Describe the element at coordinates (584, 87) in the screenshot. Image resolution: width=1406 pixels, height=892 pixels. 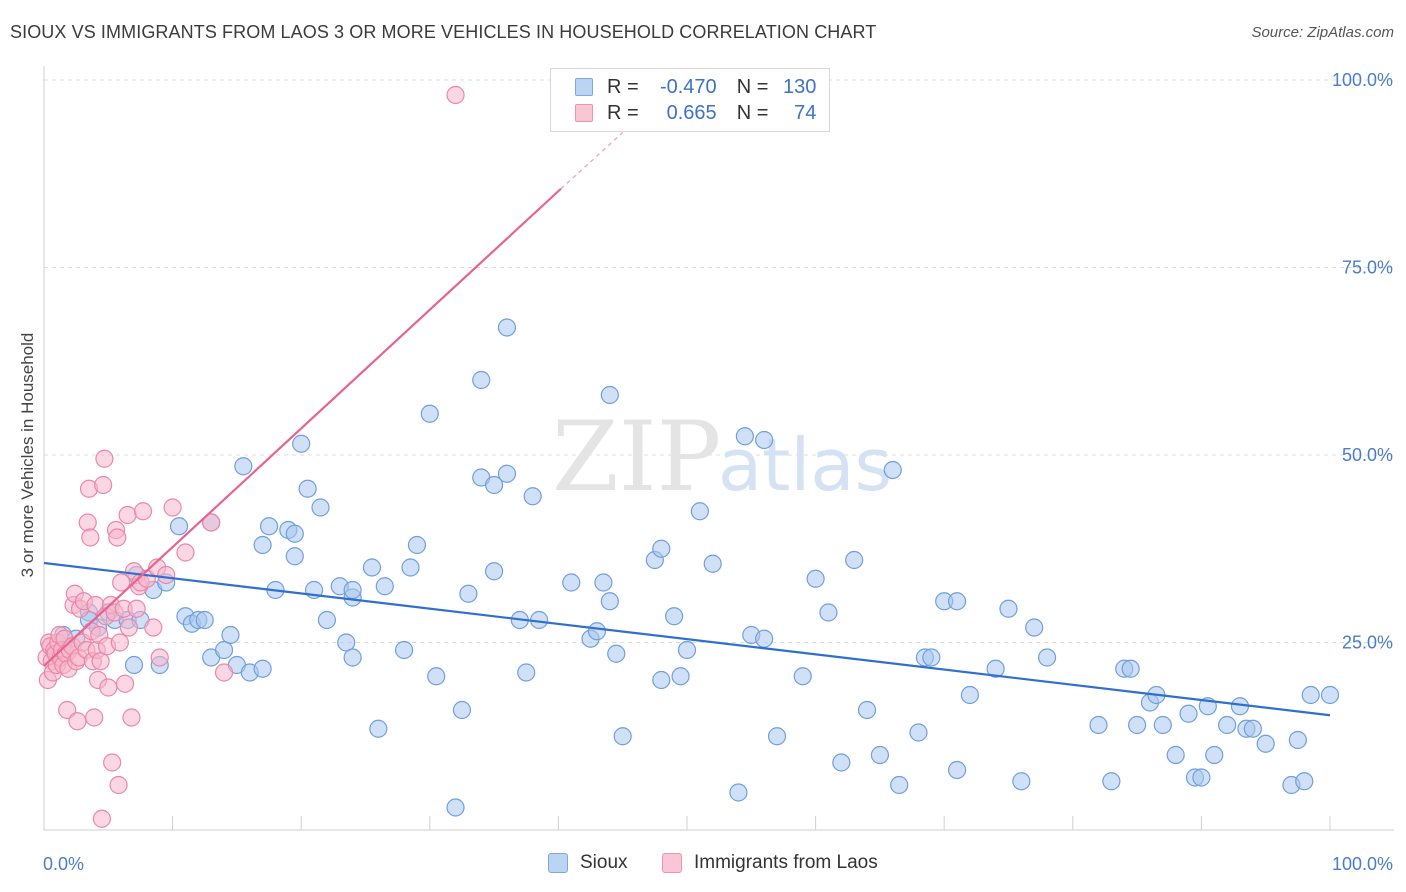
I see `sioux-swatch` at that location.